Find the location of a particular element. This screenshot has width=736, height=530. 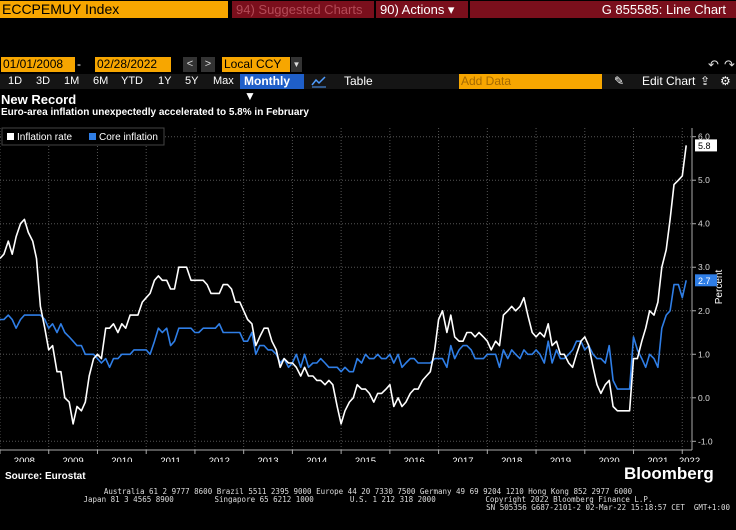

x-tick-label: 2021 is located at coordinates (657, 459).